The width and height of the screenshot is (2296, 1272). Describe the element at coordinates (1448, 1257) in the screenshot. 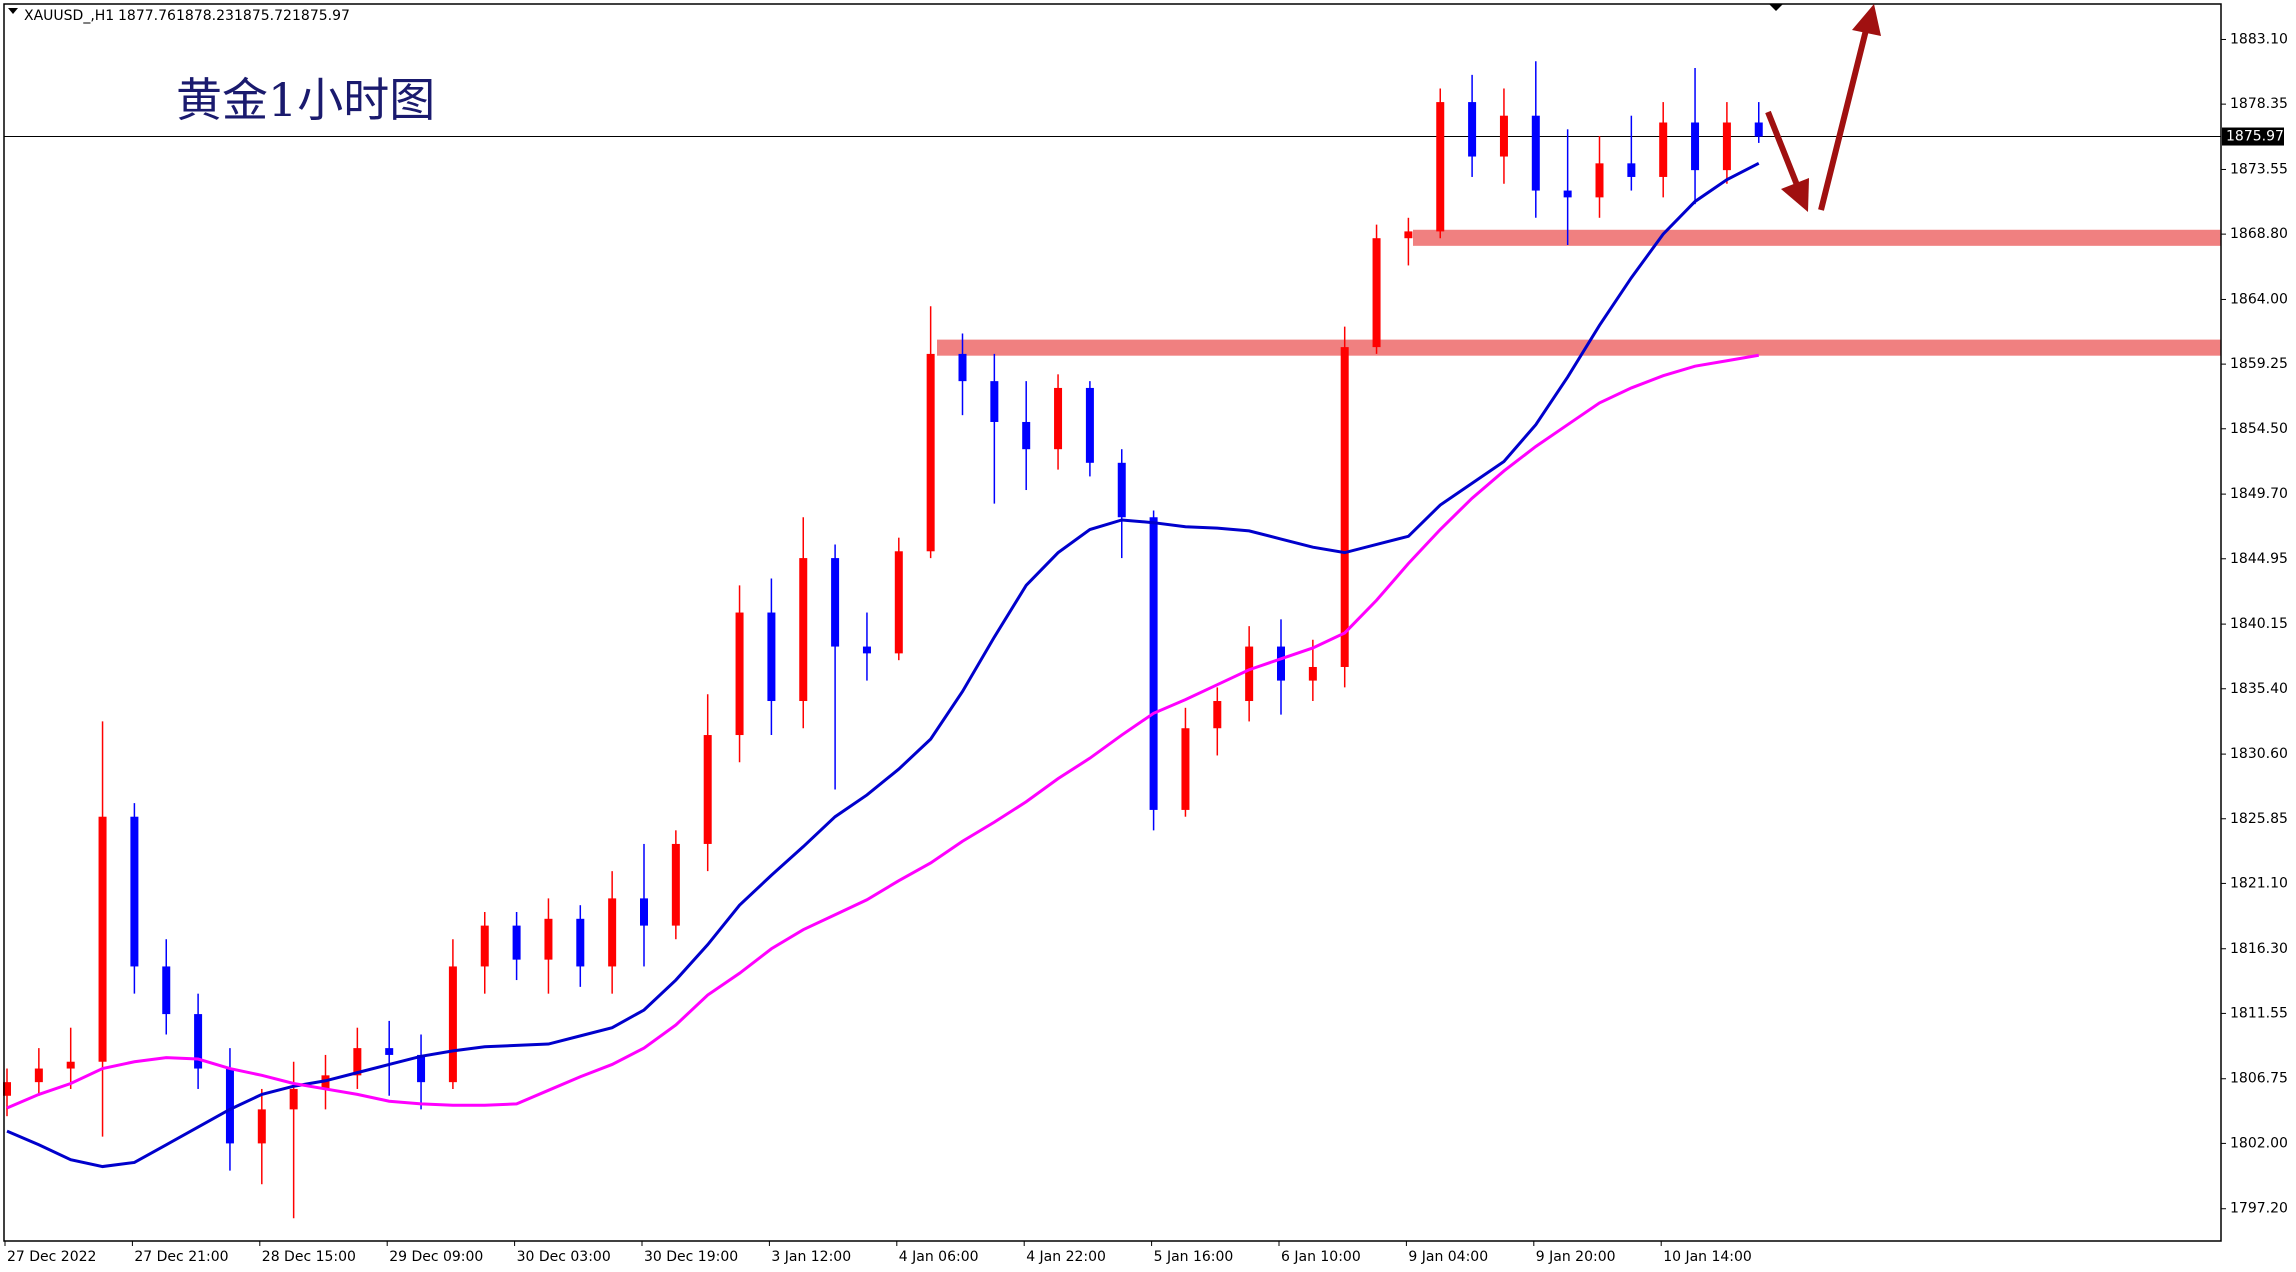

I see `x-tick-label: 9 Jan 04:00` at that location.